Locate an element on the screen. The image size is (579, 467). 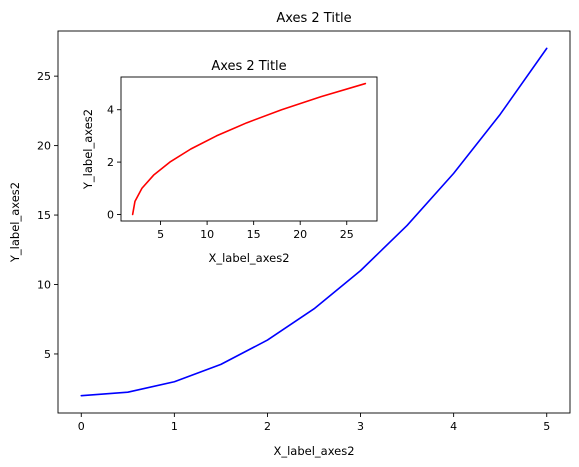
inset-background is located at coordinates (249, 149).